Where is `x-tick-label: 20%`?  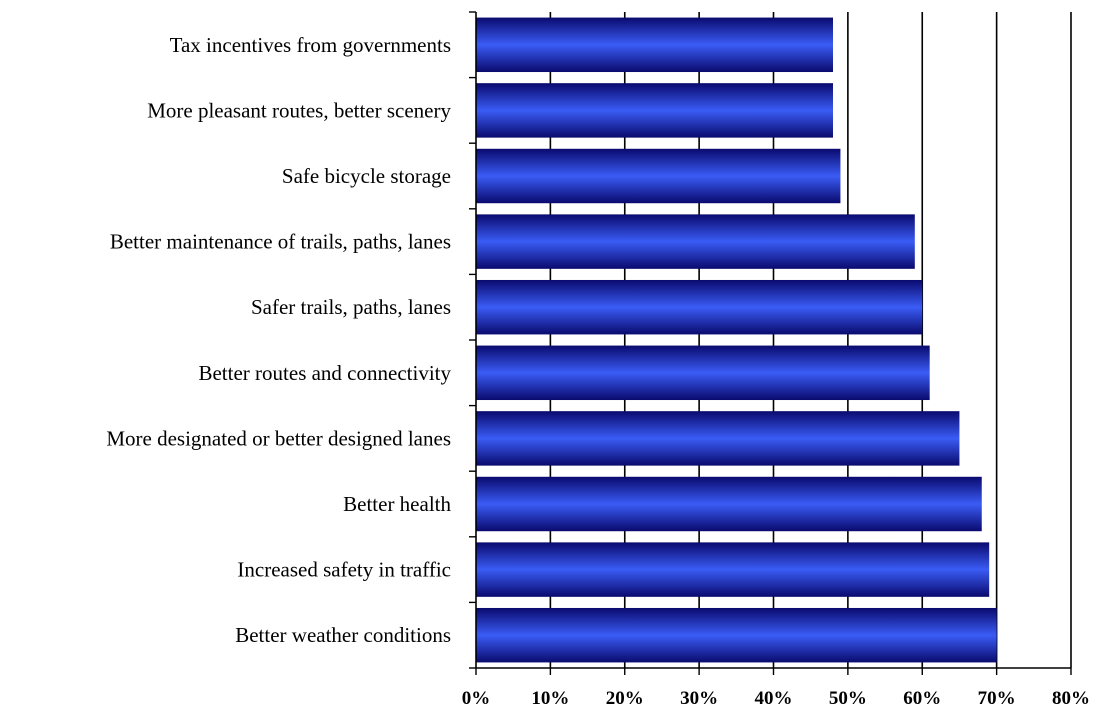
x-tick-label: 20% is located at coordinates (625, 698).